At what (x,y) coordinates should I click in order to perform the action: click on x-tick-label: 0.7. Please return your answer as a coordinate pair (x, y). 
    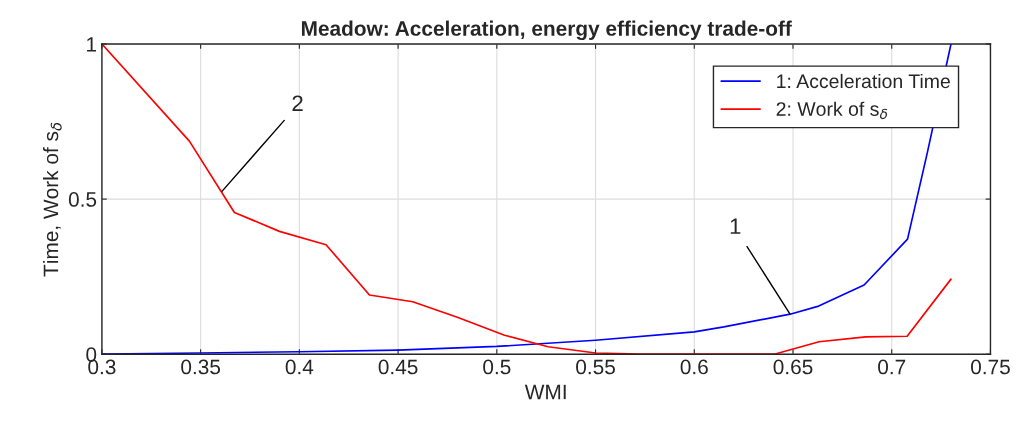
    Looking at the image, I should click on (892, 367).